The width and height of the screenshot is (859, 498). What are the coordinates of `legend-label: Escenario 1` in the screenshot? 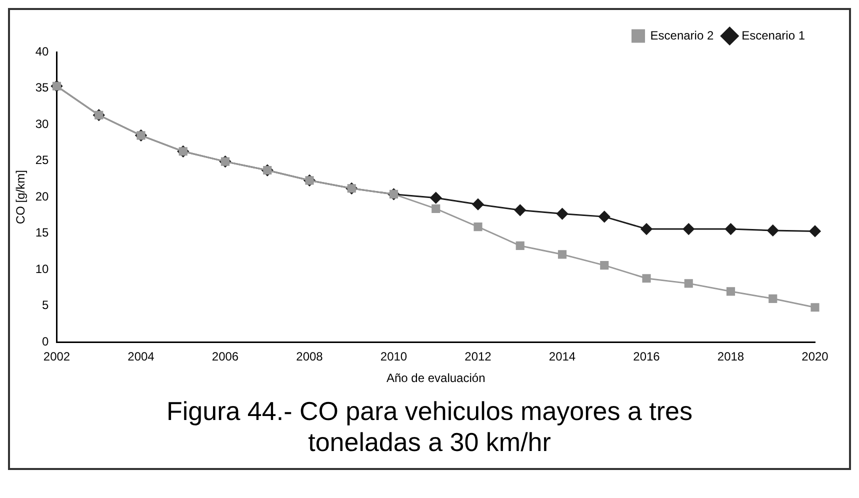 It's located at (774, 35).